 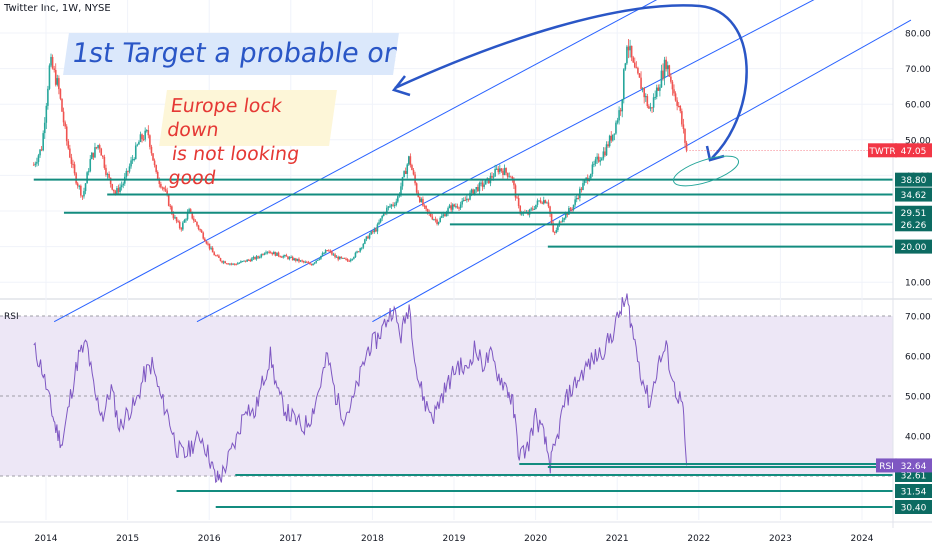 What do you see at coordinates (231, 54) in the screenshot?
I see `target-annotation: 1st Target a probable one !` at bounding box center [231, 54].